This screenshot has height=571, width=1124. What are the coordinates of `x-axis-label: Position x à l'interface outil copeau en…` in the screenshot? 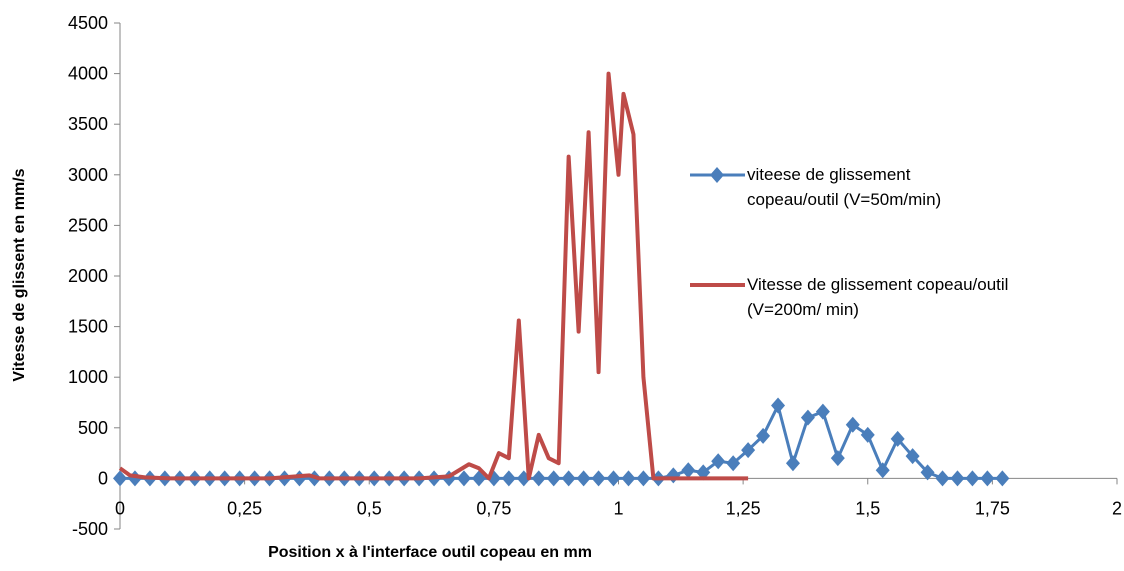 It's located at (430, 552).